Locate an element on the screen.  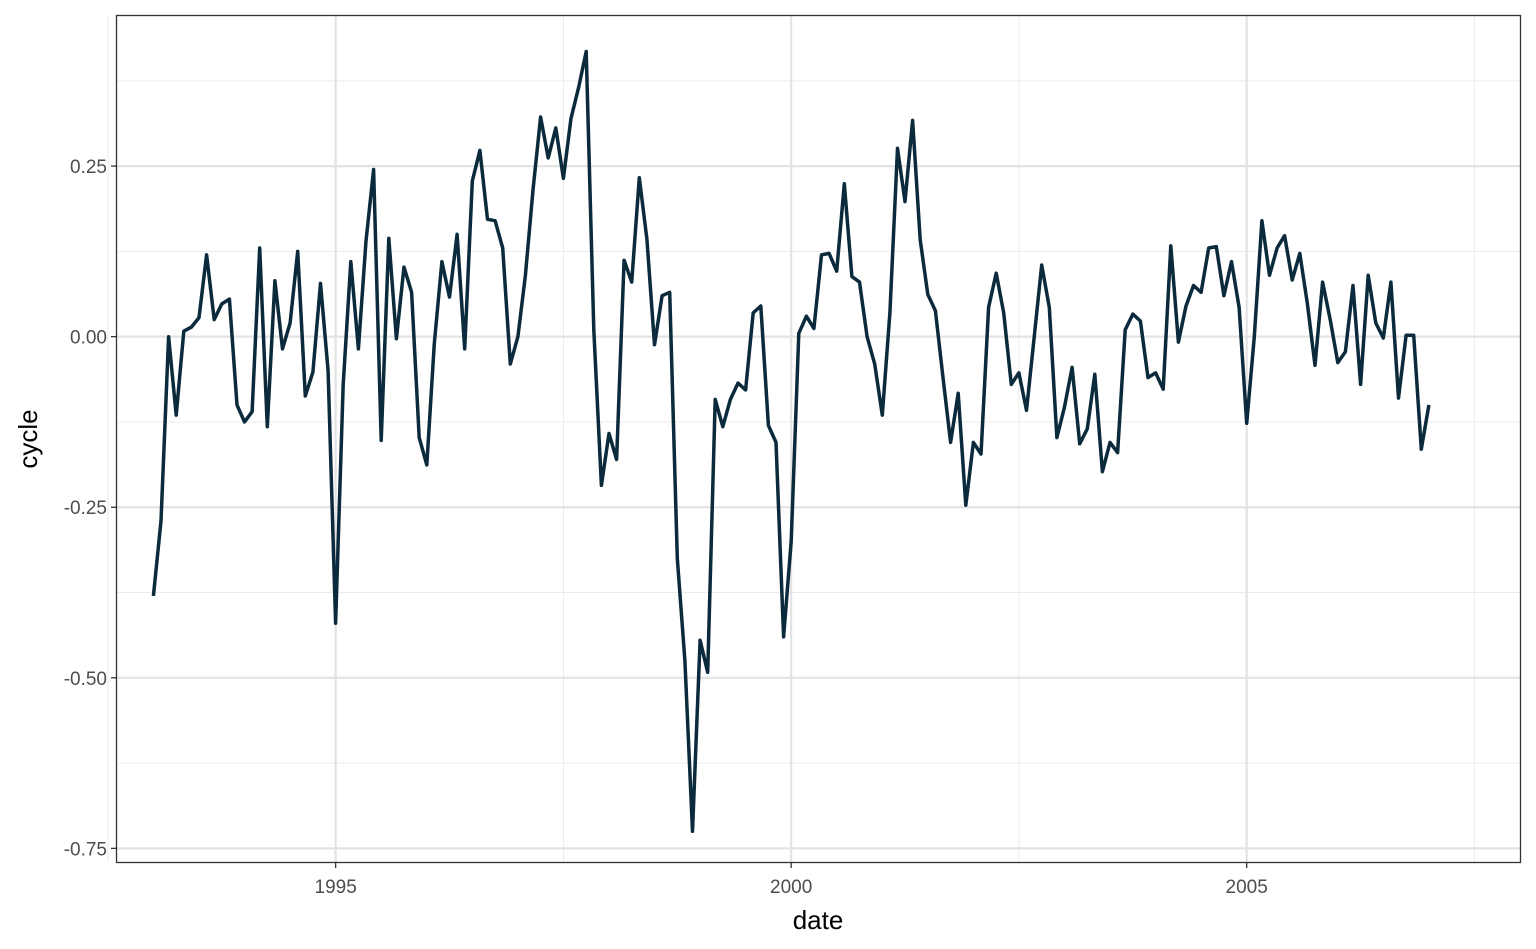
y-tick-label: -0.50 is located at coordinates (85, 679).